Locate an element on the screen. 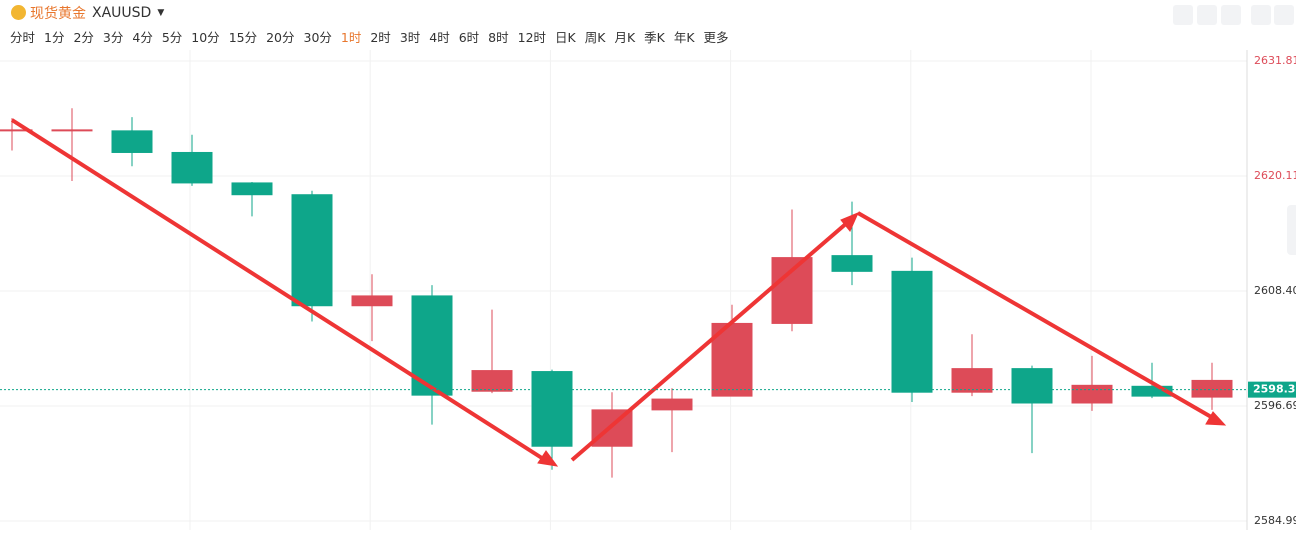 This screenshot has width=1296, height=549. period-tab: 季K is located at coordinates (654, 37).